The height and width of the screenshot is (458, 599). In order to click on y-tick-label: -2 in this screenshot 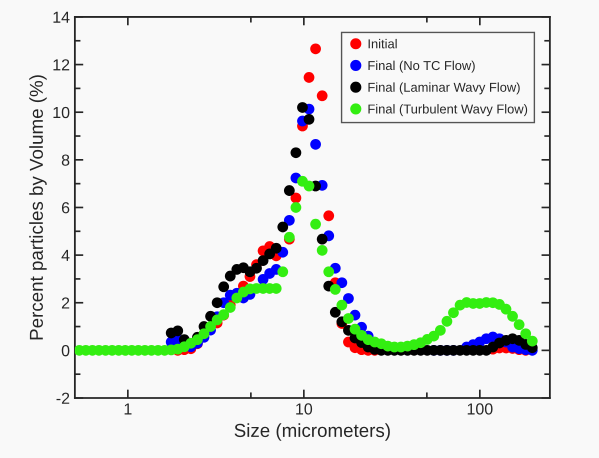, I will do `click(63, 398)`.